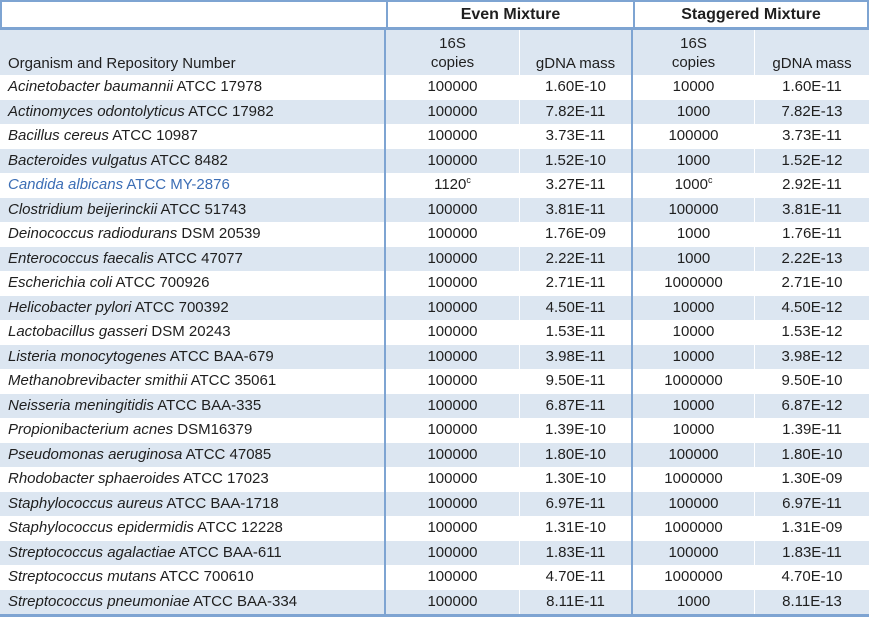 The image size is (869, 632). What do you see at coordinates (193, 307) in the screenshot?
I see `organism-cell: Helicobacter pylori ATCC 700392` at bounding box center [193, 307].